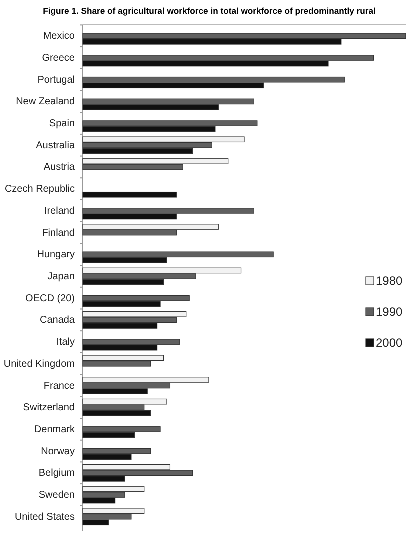  What do you see at coordinates (390, 281) in the screenshot?
I see `legend-label: 1980` at bounding box center [390, 281].